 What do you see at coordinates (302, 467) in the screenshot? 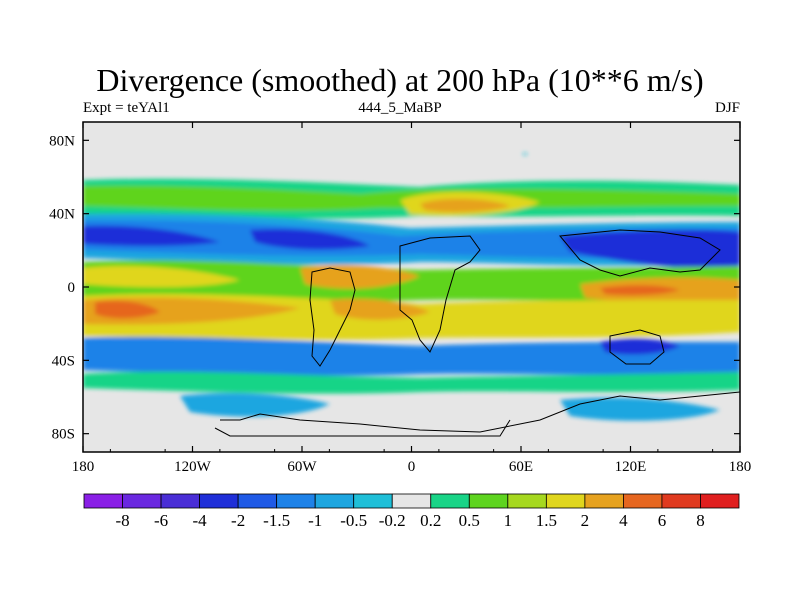
I see `x-tick-label: 60W` at bounding box center [302, 467].